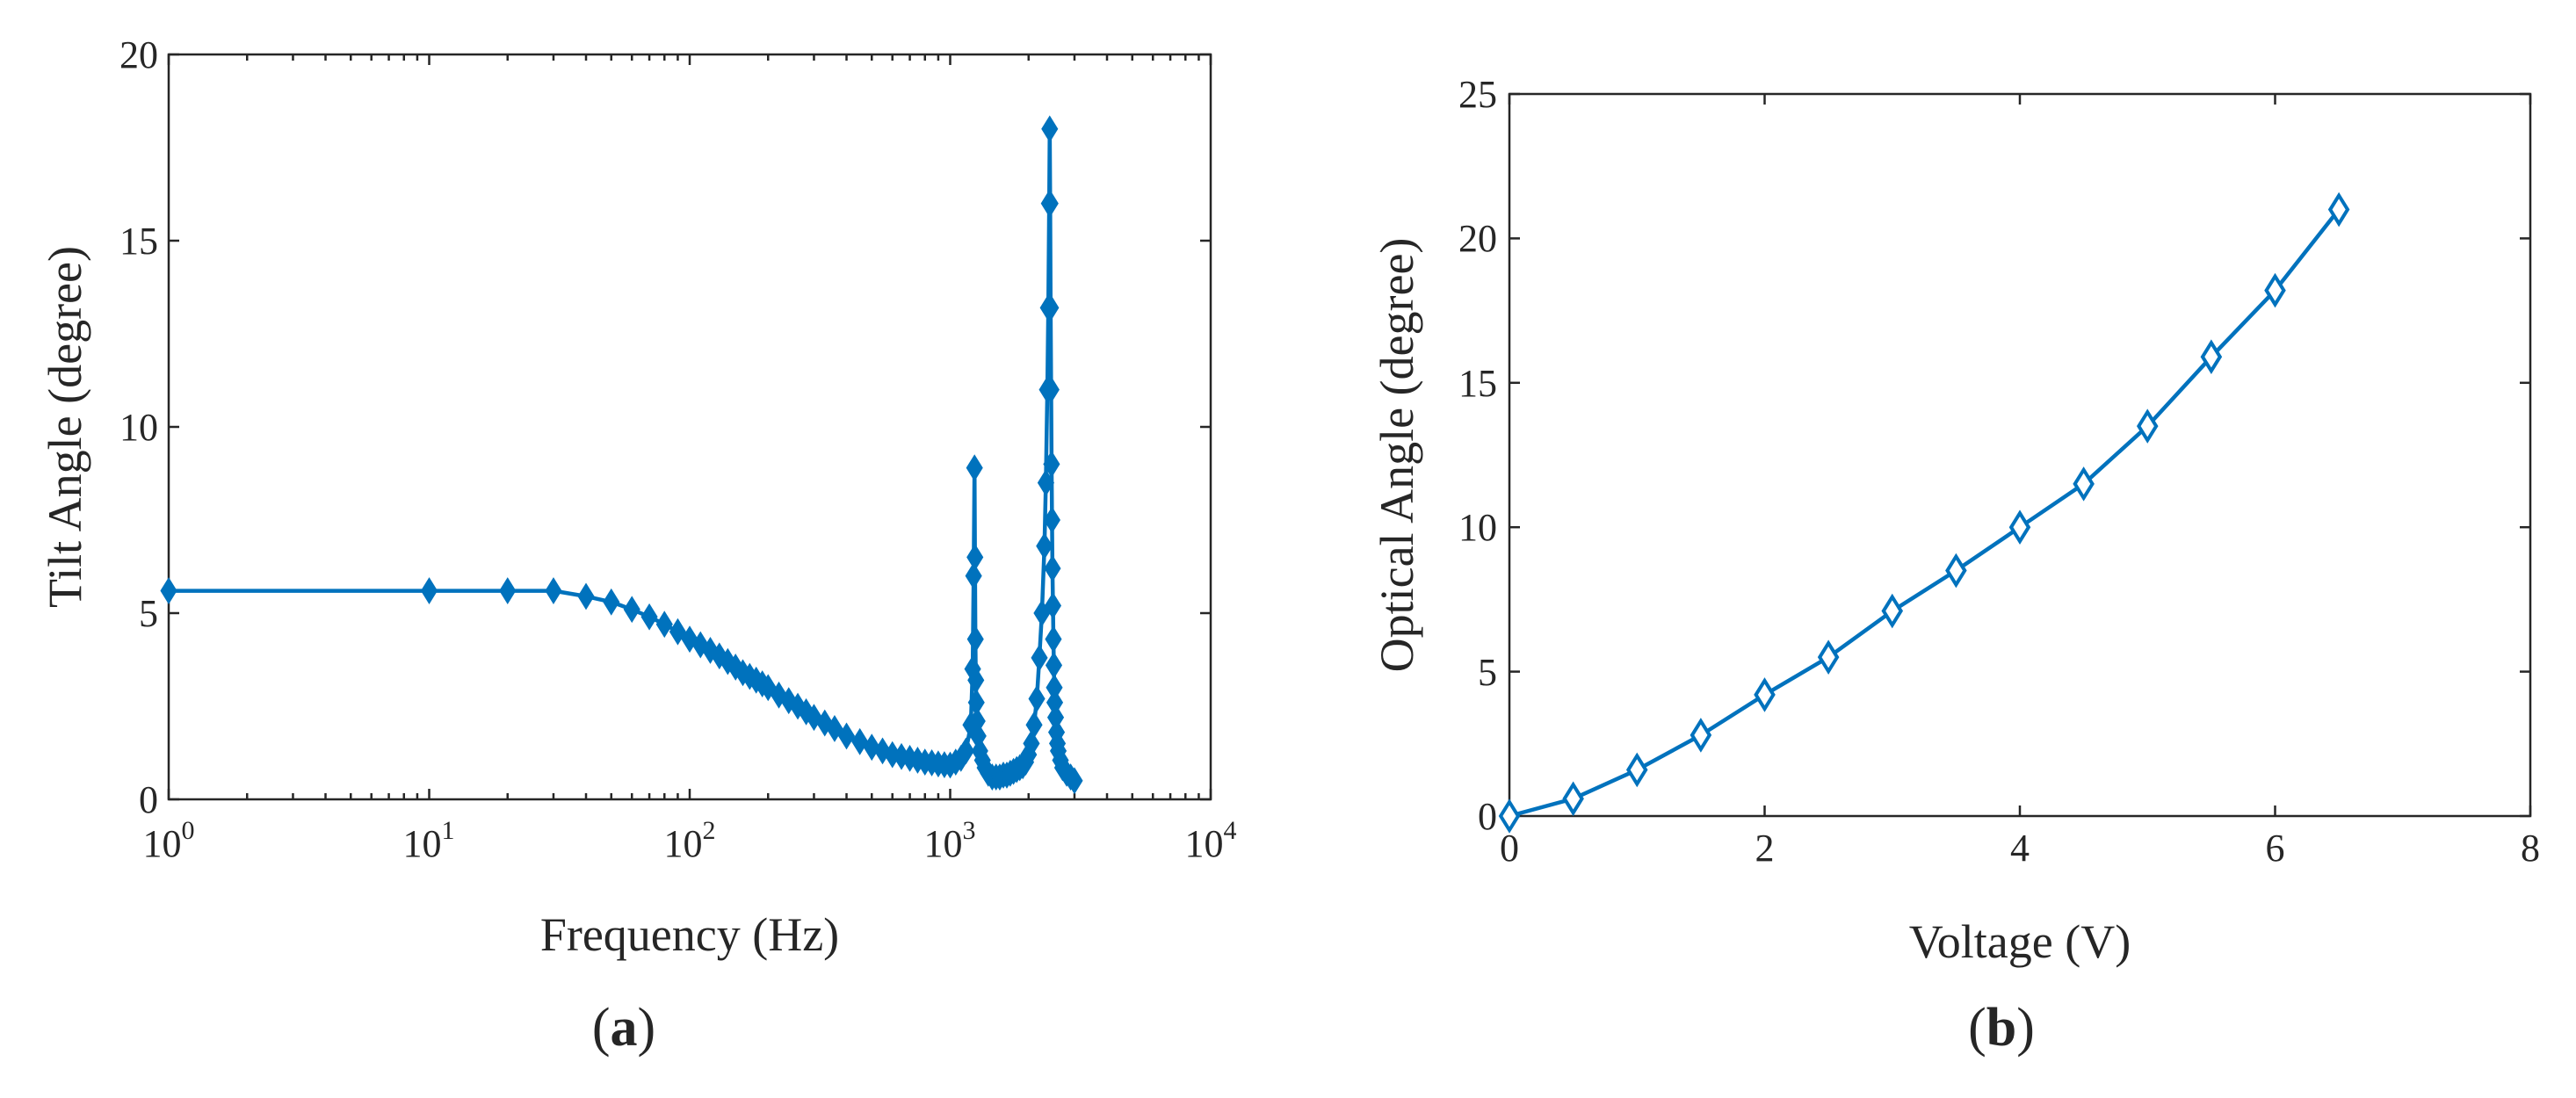 The image size is (2576, 1098). I want to click on panel-b-x-axis-title: Voltage (V), so click(2020, 941).